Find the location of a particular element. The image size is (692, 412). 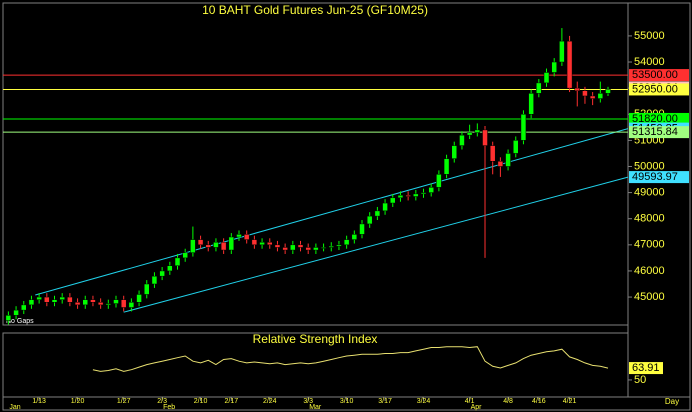

y-tick-label: 54000 is located at coordinates (649, 62).